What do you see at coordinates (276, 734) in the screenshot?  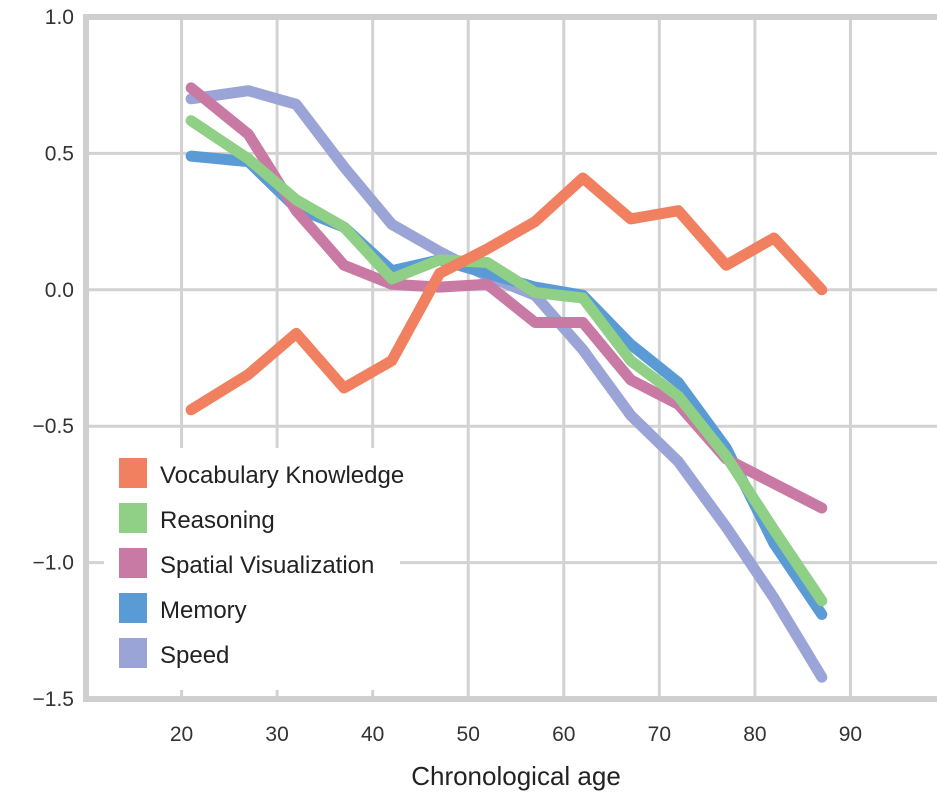 I see `x-tick-label: 30` at bounding box center [276, 734].